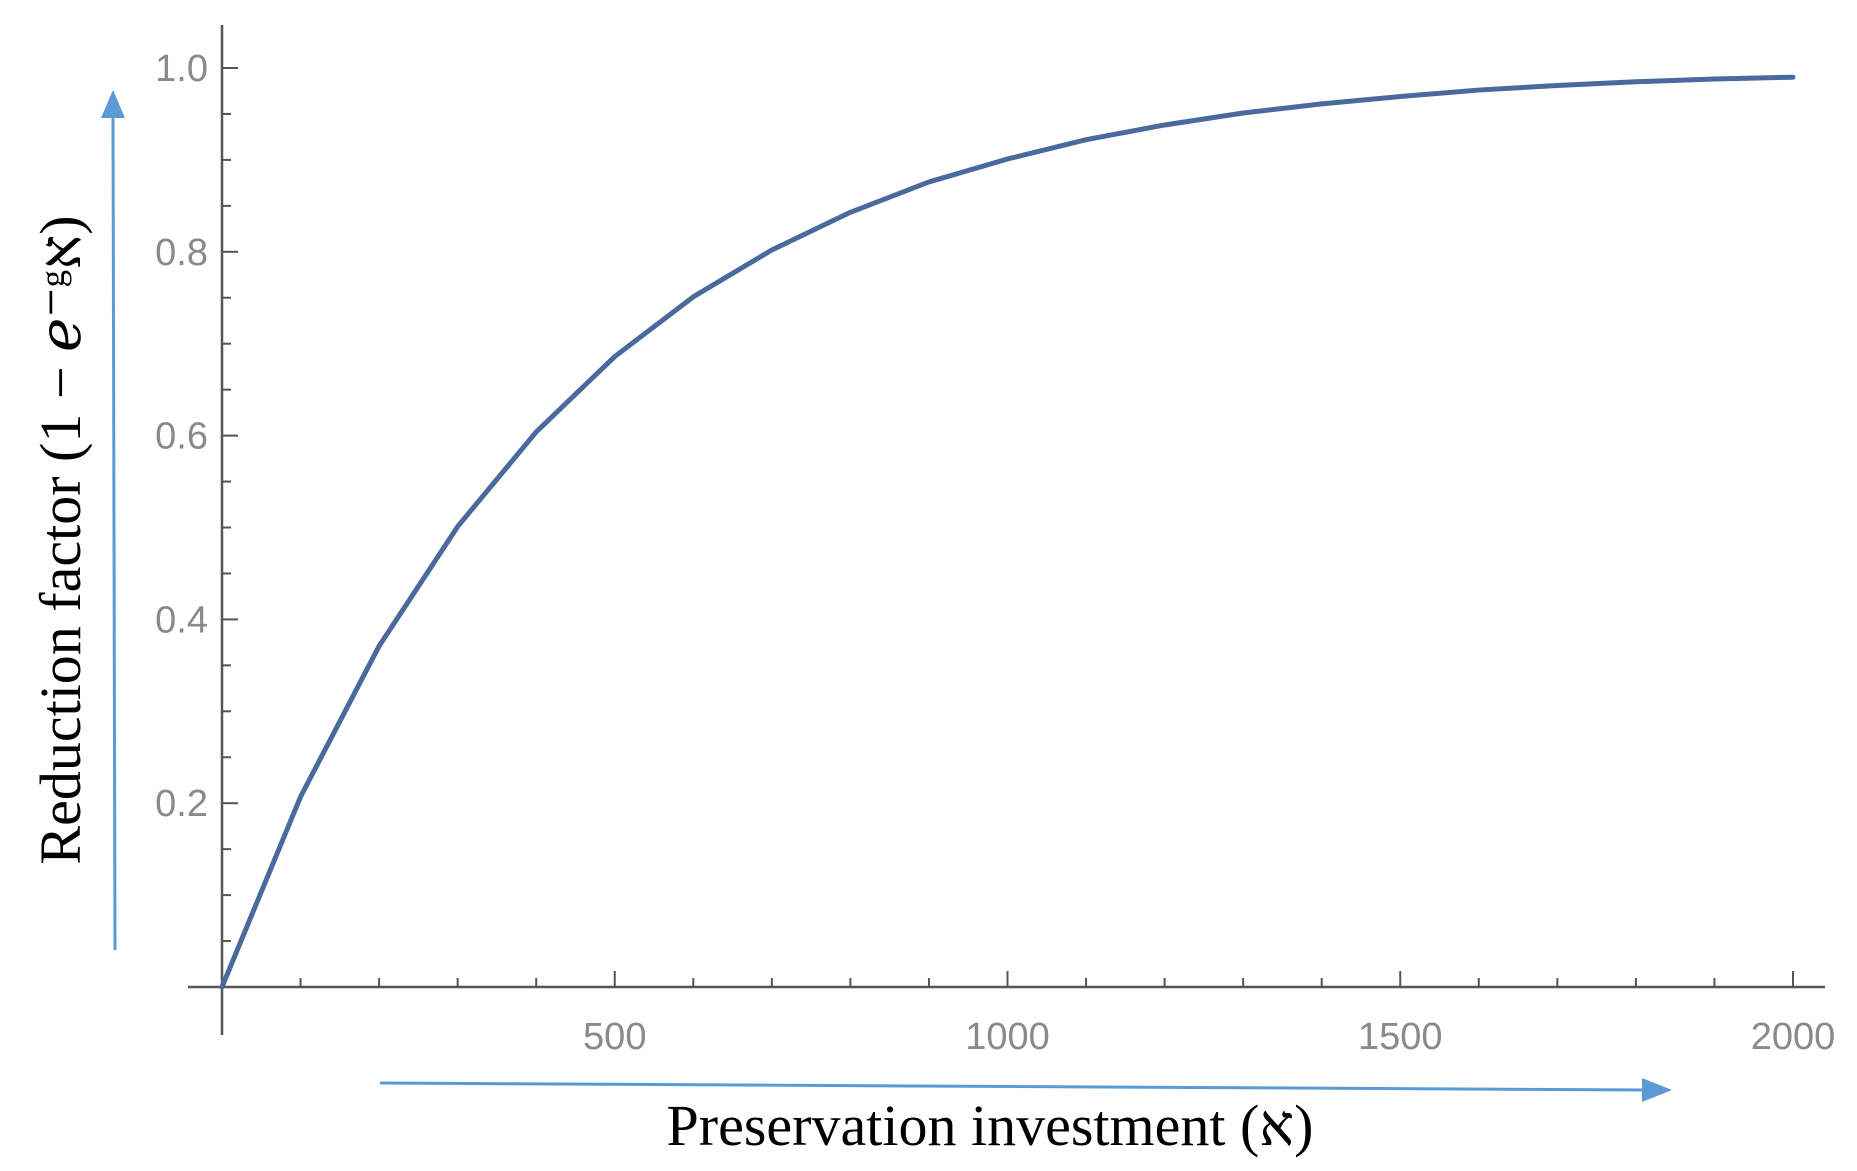  What do you see at coordinates (1657, 1090) in the screenshot?
I see `x-axis-arrow-head` at bounding box center [1657, 1090].